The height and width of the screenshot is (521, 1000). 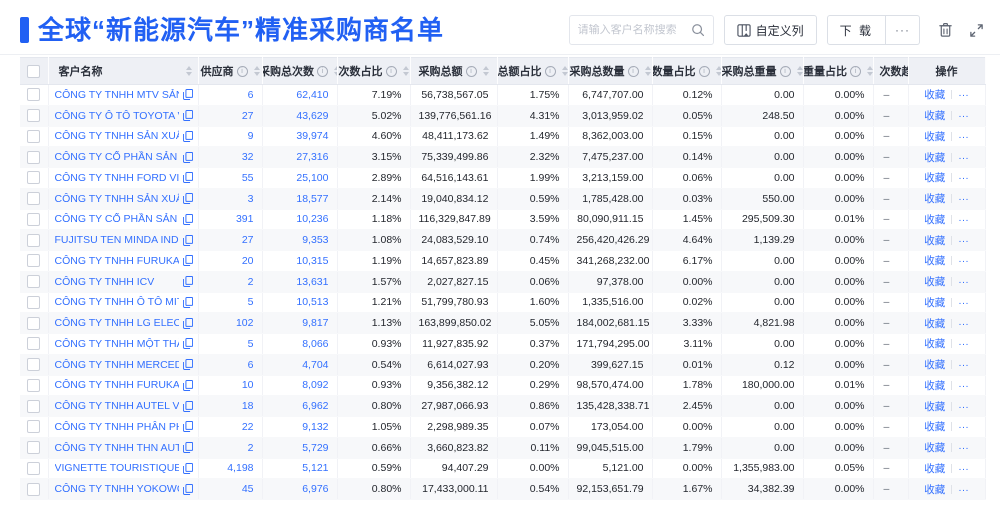 I want to click on purchase-times-link: 10,315, so click(x=312, y=260).